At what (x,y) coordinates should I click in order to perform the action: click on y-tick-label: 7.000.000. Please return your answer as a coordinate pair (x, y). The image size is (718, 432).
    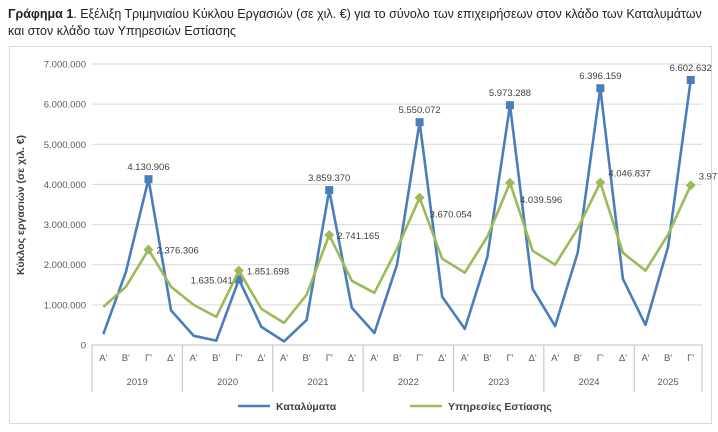
    Looking at the image, I should click on (65, 65).